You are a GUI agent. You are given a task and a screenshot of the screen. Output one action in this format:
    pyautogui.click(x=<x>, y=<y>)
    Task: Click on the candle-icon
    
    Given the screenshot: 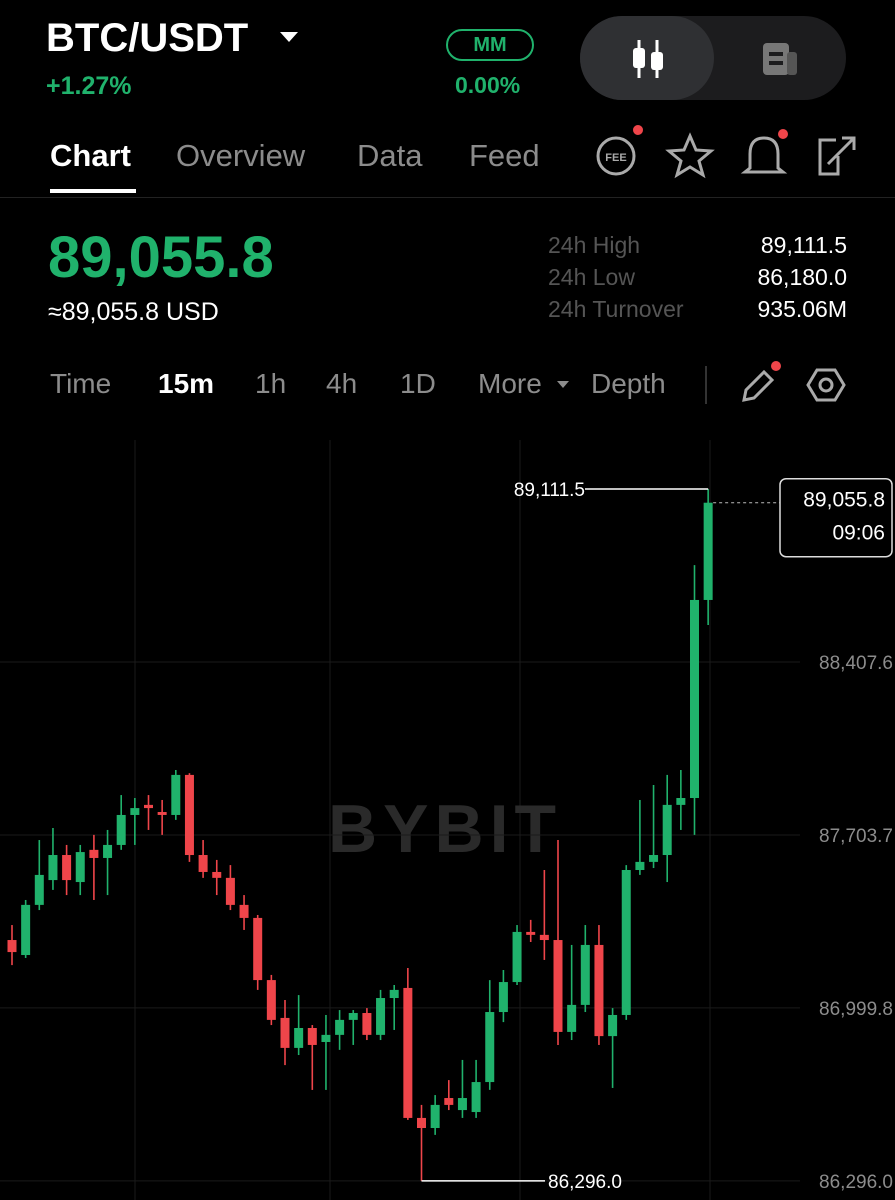 What is the action you would take?
    pyautogui.click(x=648, y=59)
    